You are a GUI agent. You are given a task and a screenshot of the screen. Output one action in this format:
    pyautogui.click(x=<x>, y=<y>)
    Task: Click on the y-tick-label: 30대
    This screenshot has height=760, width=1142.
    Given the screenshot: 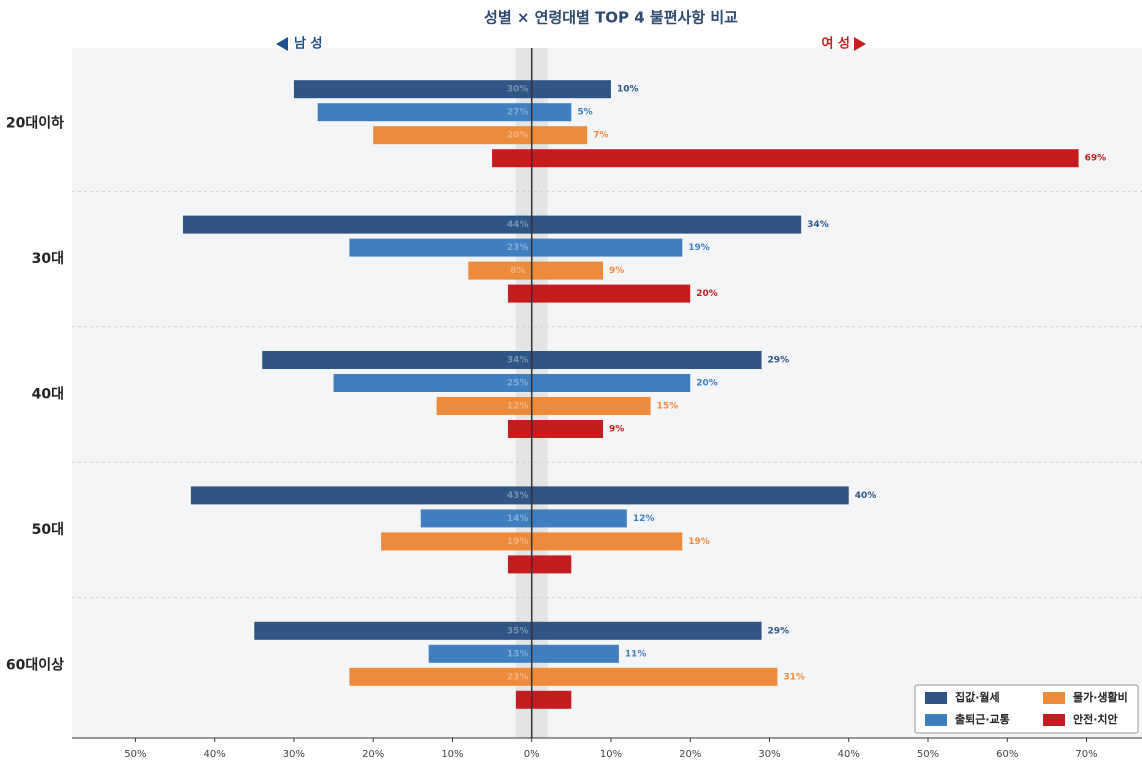 What is the action you would take?
    pyautogui.click(x=48, y=259)
    